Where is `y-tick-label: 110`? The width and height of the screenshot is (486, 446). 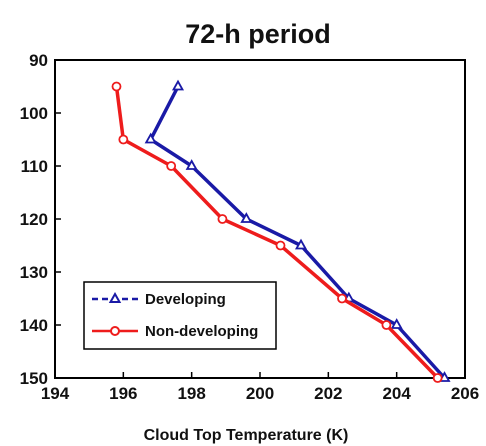 y-tick-label: 110 is located at coordinates (34, 166).